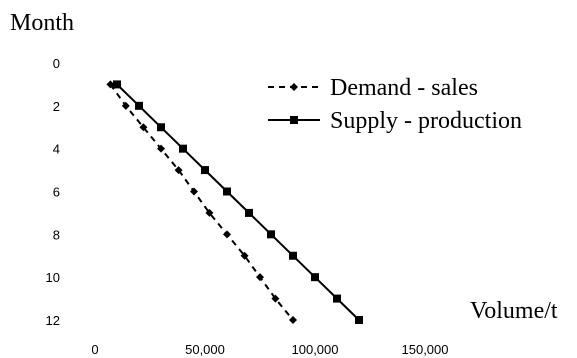 The height and width of the screenshot is (358, 577). Describe the element at coordinates (53, 277) in the screenshot. I see `y-tick-label: 10` at that location.